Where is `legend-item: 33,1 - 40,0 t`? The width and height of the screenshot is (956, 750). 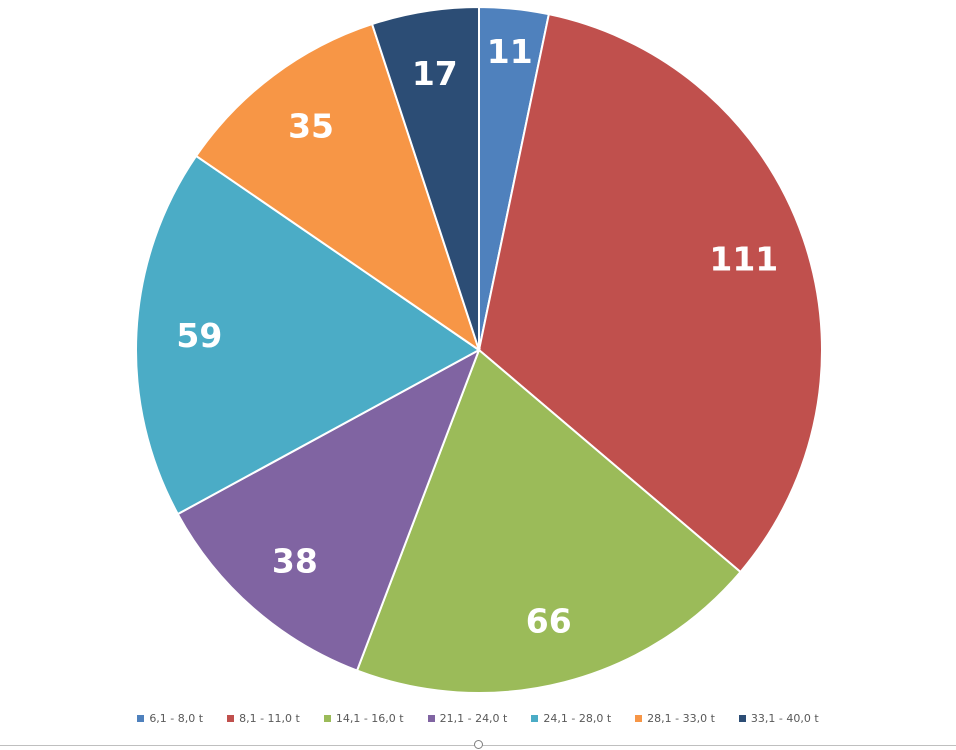
legend-item: 33,1 - 40,0 t is located at coordinates (778, 718).